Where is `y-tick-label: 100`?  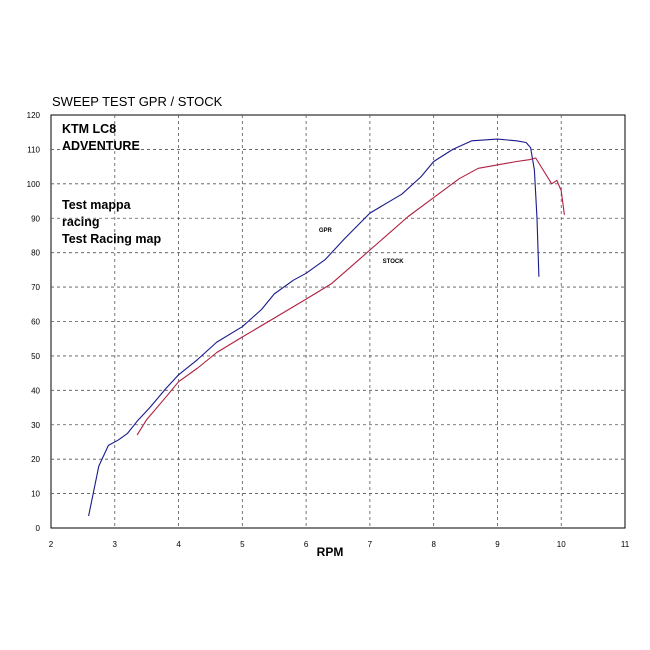 y-tick-label: 100 is located at coordinates (34, 184).